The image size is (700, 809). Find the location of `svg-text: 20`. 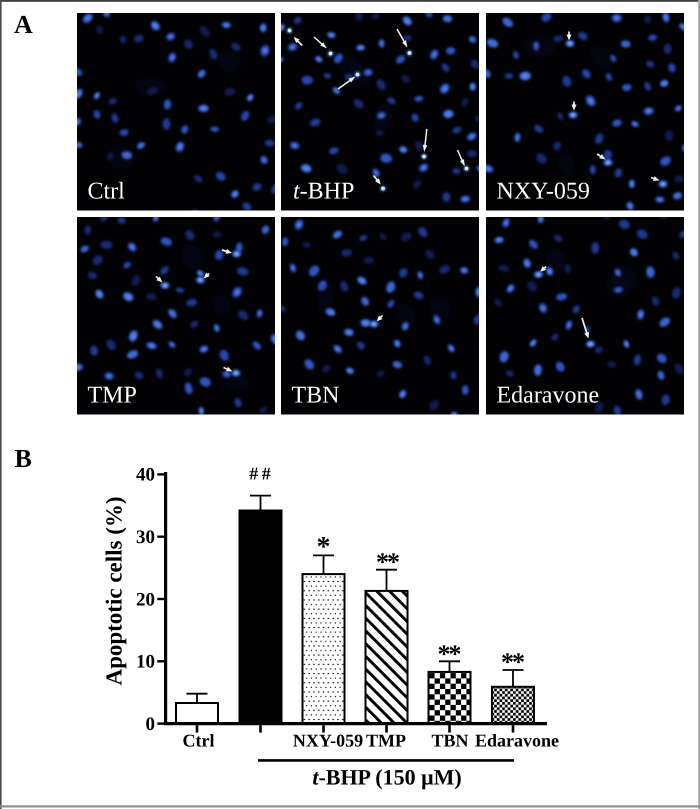

svg-text: 20 is located at coordinates (145, 599).